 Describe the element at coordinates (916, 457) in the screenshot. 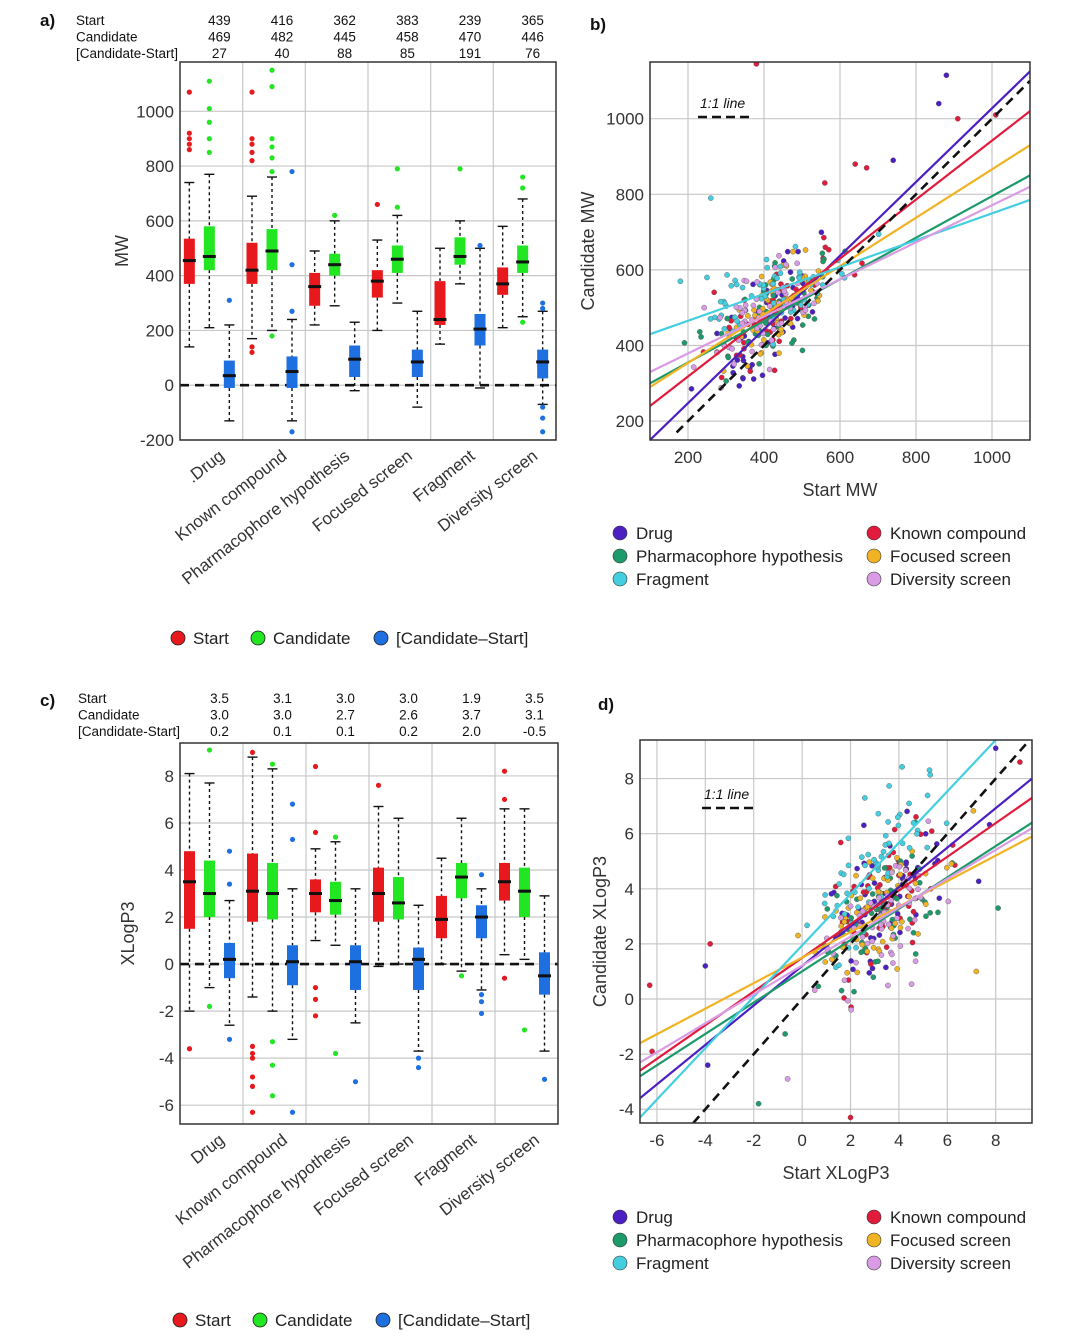

I see `x-tick-label: 800` at that location.